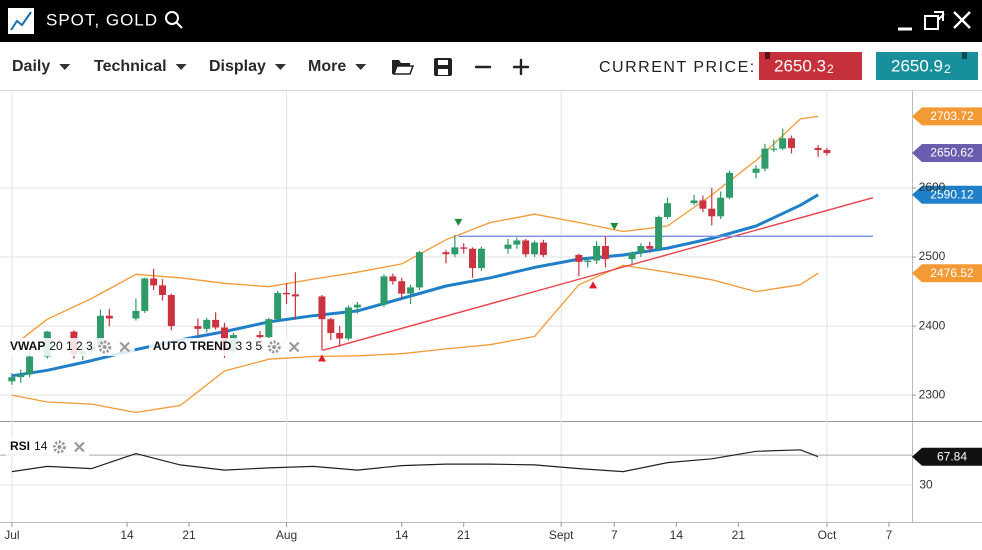 The width and height of the screenshot is (982, 550). What do you see at coordinates (31, 66) in the screenshot?
I see `menu-button: Daily` at bounding box center [31, 66].